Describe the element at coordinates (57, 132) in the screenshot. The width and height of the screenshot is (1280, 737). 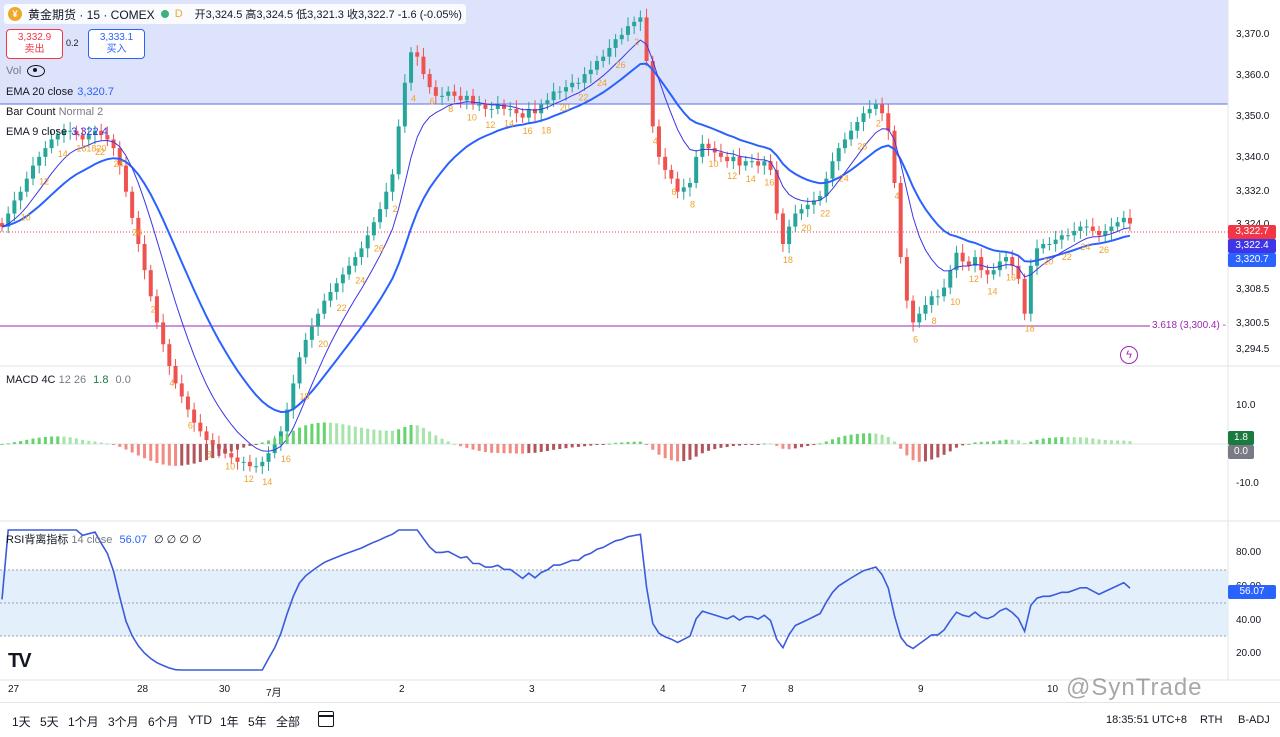
I see `ema9-legend: EMA 9 close 3,322.4` at that location.